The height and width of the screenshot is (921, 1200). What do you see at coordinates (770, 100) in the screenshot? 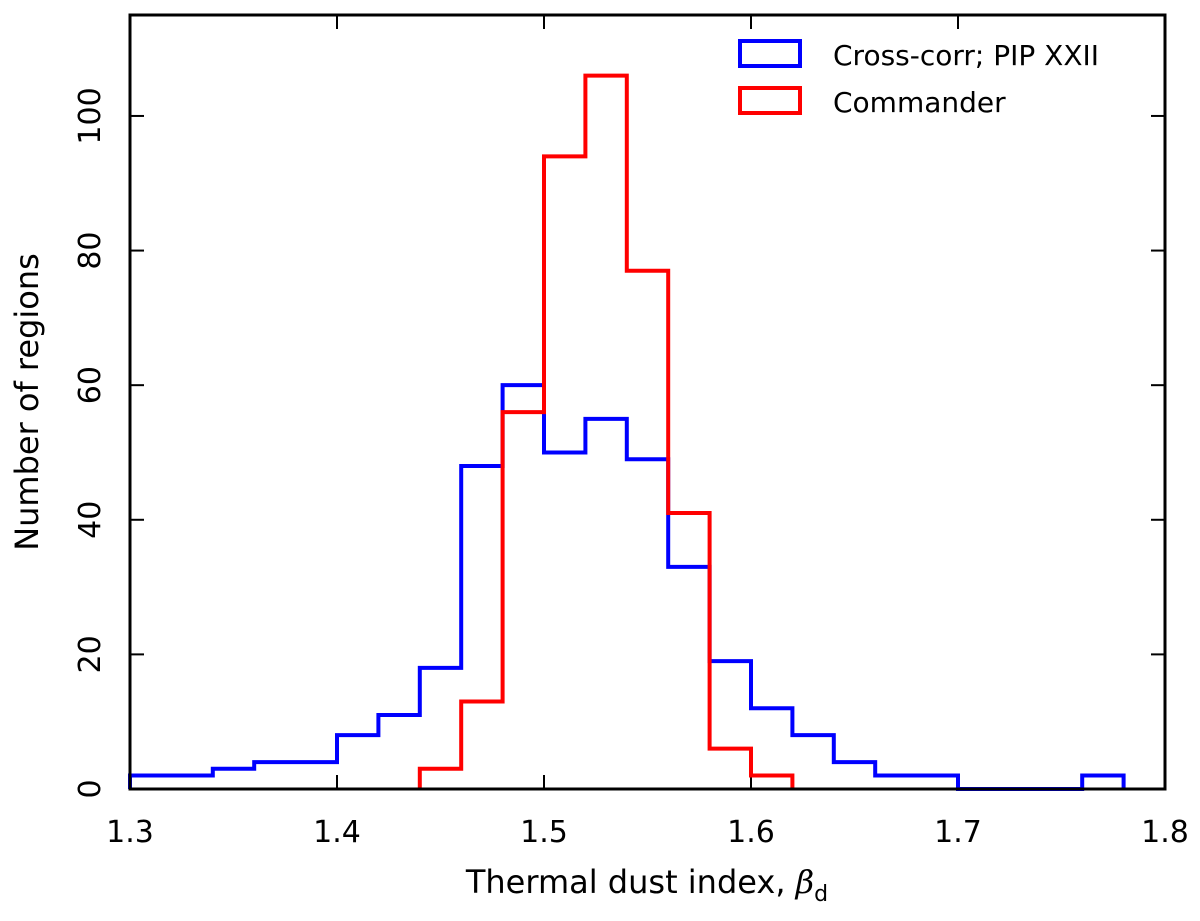
I see `legend-swatch-commander` at bounding box center [770, 100].